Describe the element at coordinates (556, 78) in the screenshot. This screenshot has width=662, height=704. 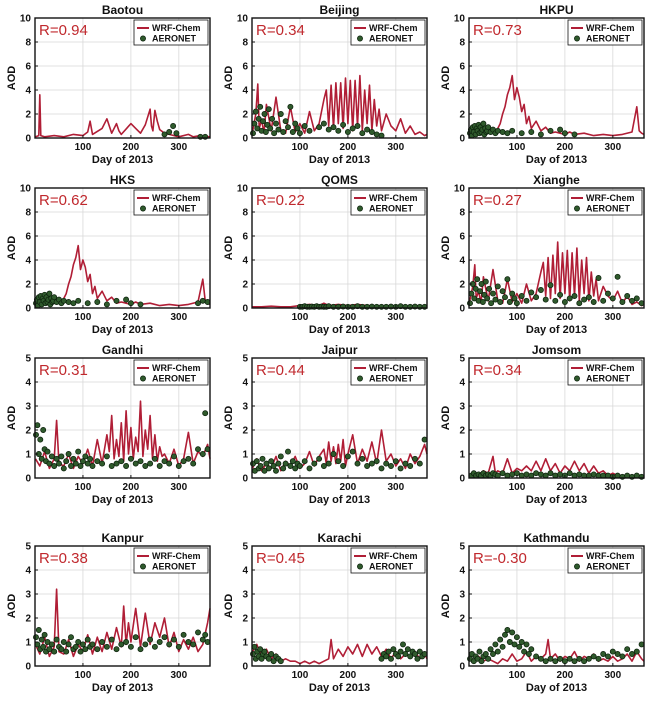
I see `plot-frame` at that location.